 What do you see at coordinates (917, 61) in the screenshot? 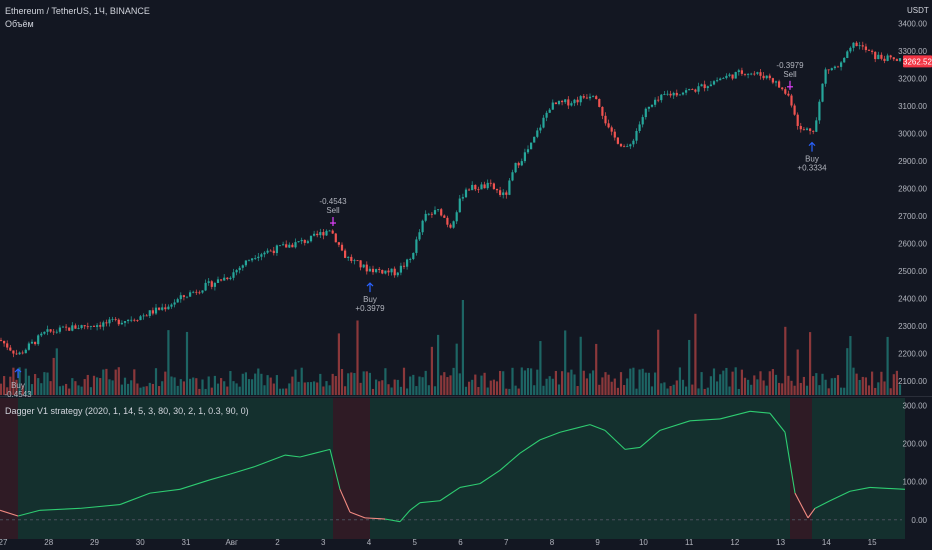
I see `last-price-value: 3262.52` at bounding box center [917, 61].